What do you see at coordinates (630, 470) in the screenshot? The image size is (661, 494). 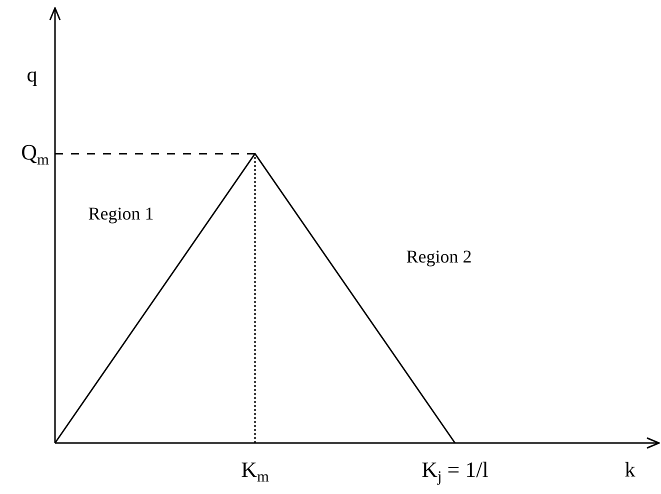 I see `x-axis-title: k` at bounding box center [630, 470].